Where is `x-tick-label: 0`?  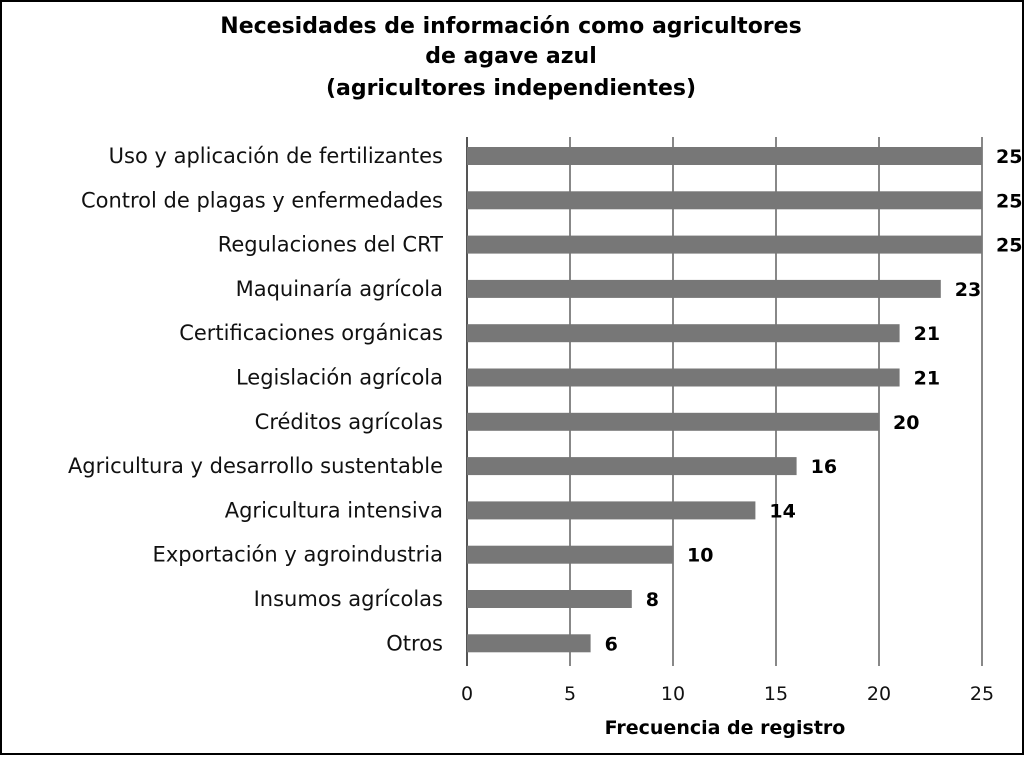
x-tick-label: 0 is located at coordinates (467, 694).